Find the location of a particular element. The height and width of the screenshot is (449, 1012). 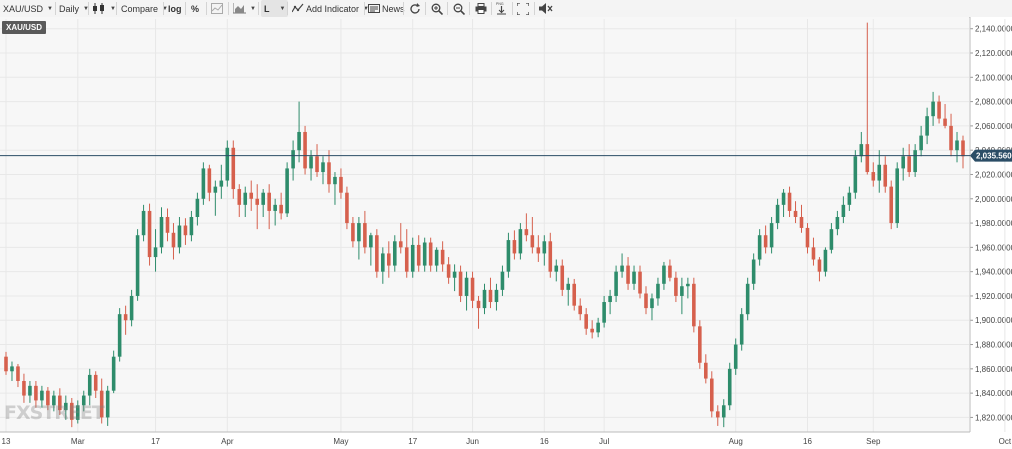

fullscreen-icon is located at coordinates (523, 8).